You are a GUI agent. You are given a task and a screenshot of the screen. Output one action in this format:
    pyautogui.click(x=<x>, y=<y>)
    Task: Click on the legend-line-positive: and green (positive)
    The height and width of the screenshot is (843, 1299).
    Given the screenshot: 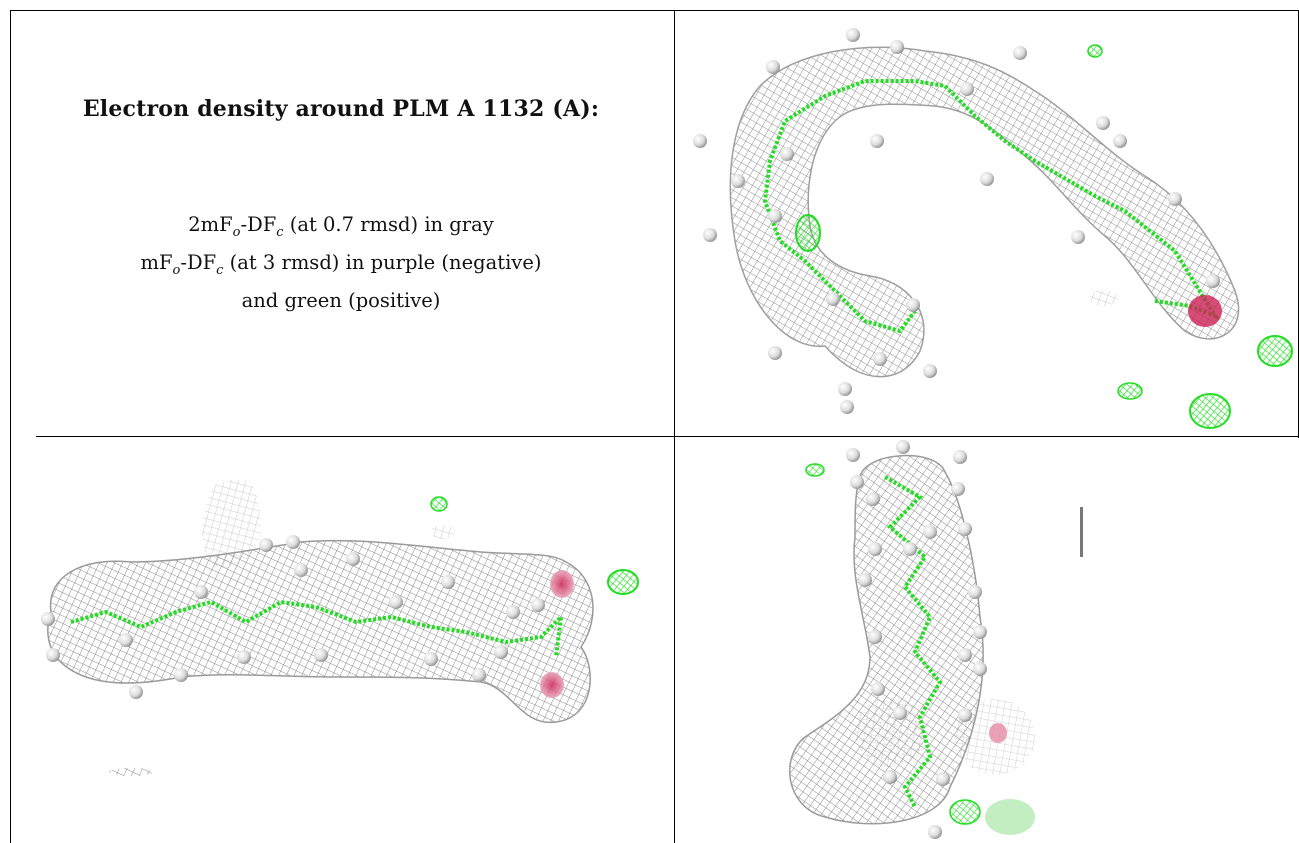 What is the action you would take?
    pyautogui.click(x=341, y=301)
    